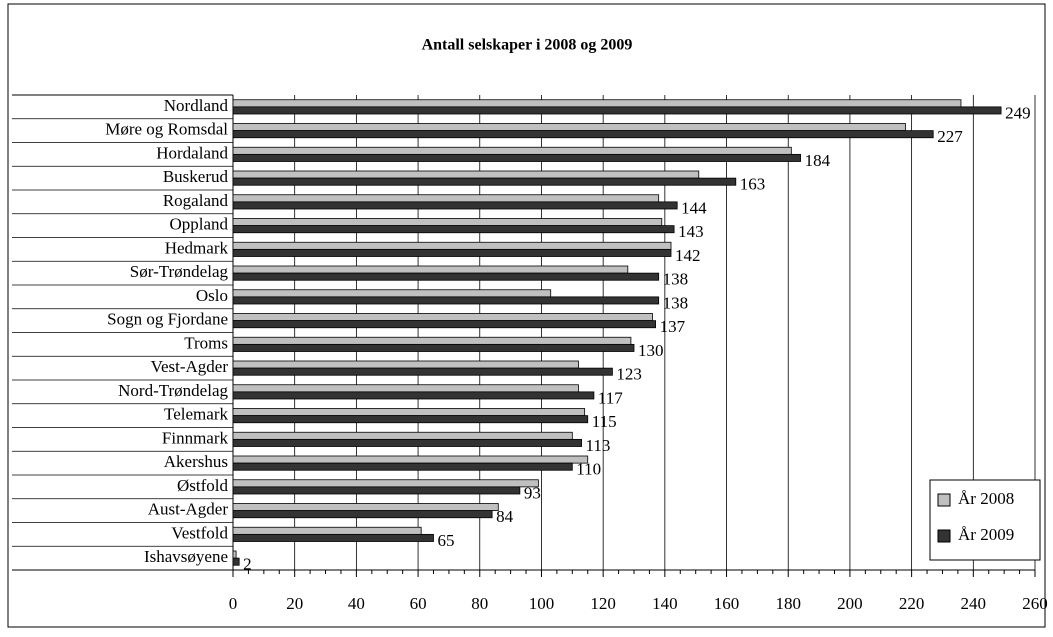  Describe the element at coordinates (294, 603) in the screenshot. I see `x-tick-label: 20` at that location.